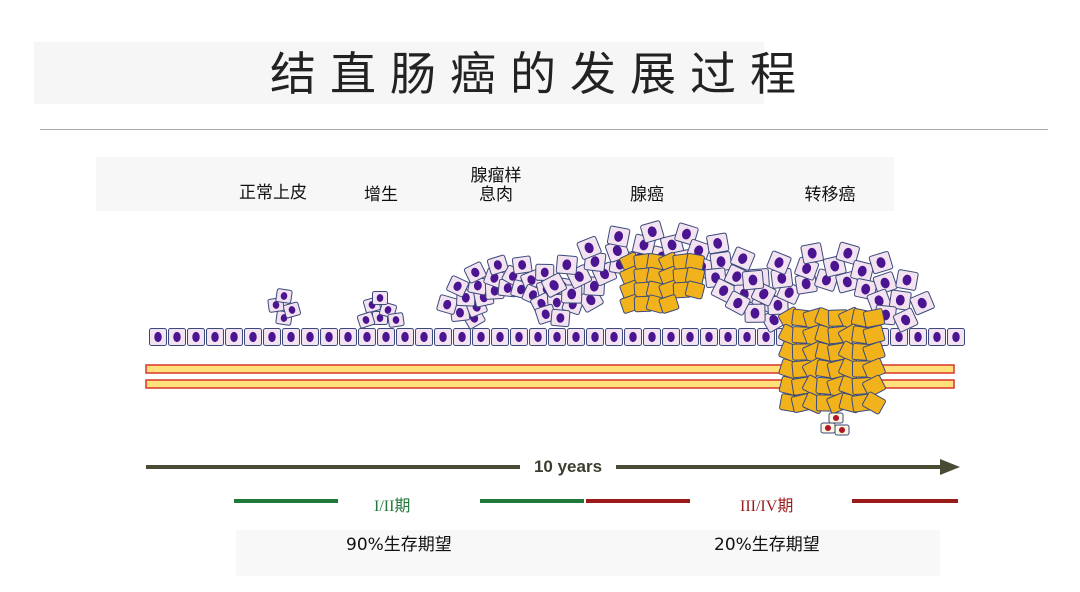 Image resolution: width=1080 pixels, height=592 pixels. I want to click on title-background, so click(399, 73).